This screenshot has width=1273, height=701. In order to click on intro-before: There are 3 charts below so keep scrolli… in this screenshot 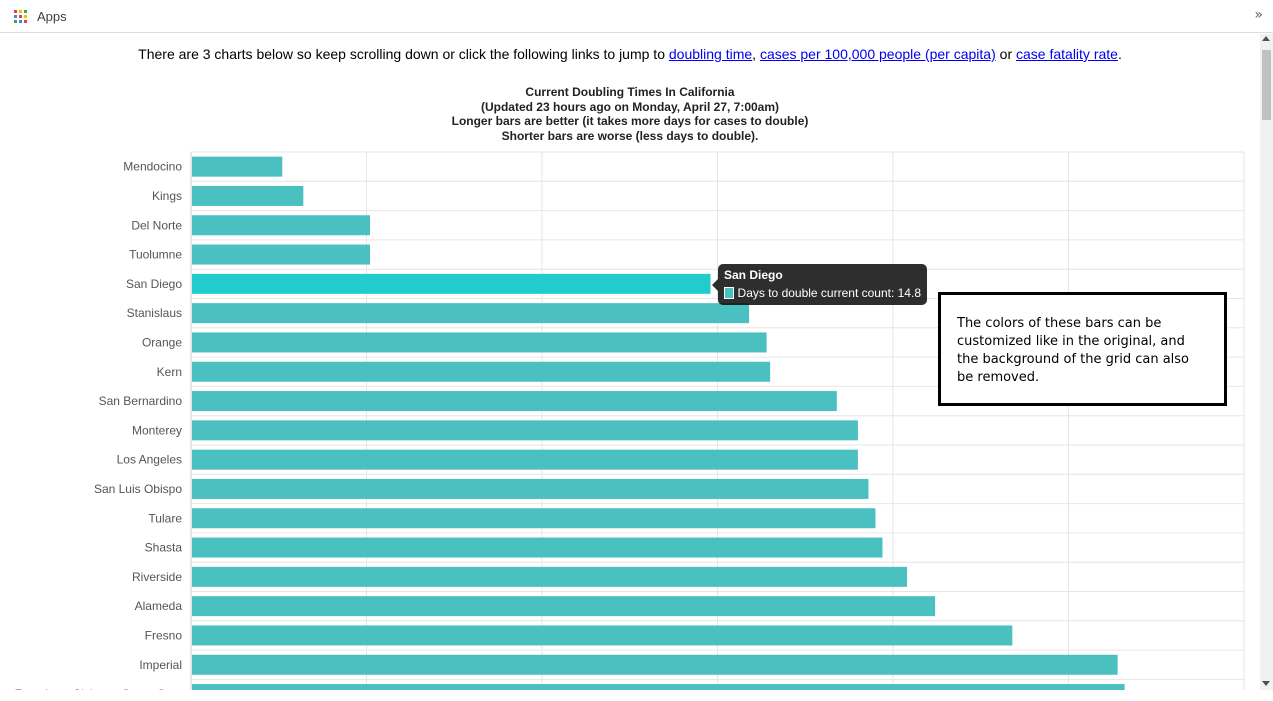, I will do `click(403, 54)`.